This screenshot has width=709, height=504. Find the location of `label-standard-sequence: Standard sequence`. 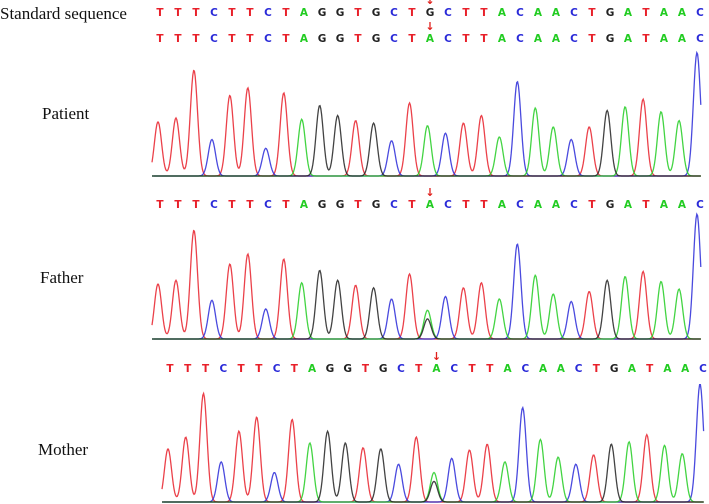

label-standard-sequence: Standard sequence is located at coordinates (63, 13).